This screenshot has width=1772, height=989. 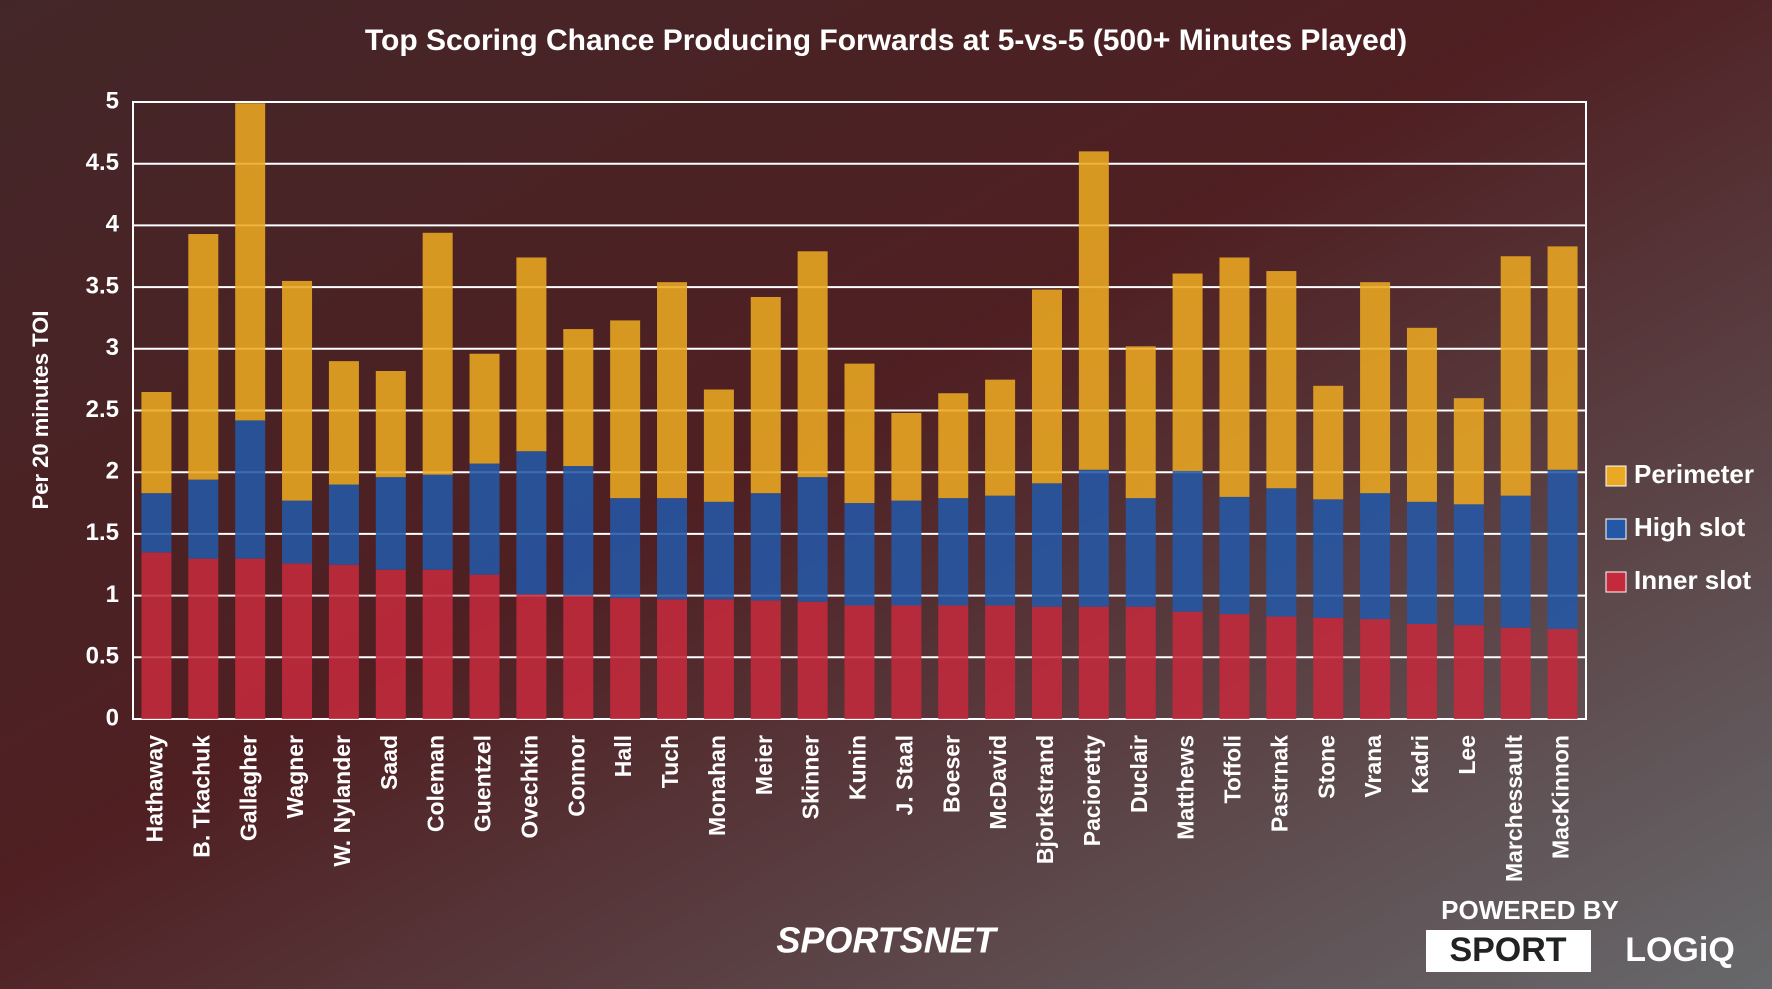 I want to click on sportsnet-logo: SPORTSNET, so click(x=887, y=940).